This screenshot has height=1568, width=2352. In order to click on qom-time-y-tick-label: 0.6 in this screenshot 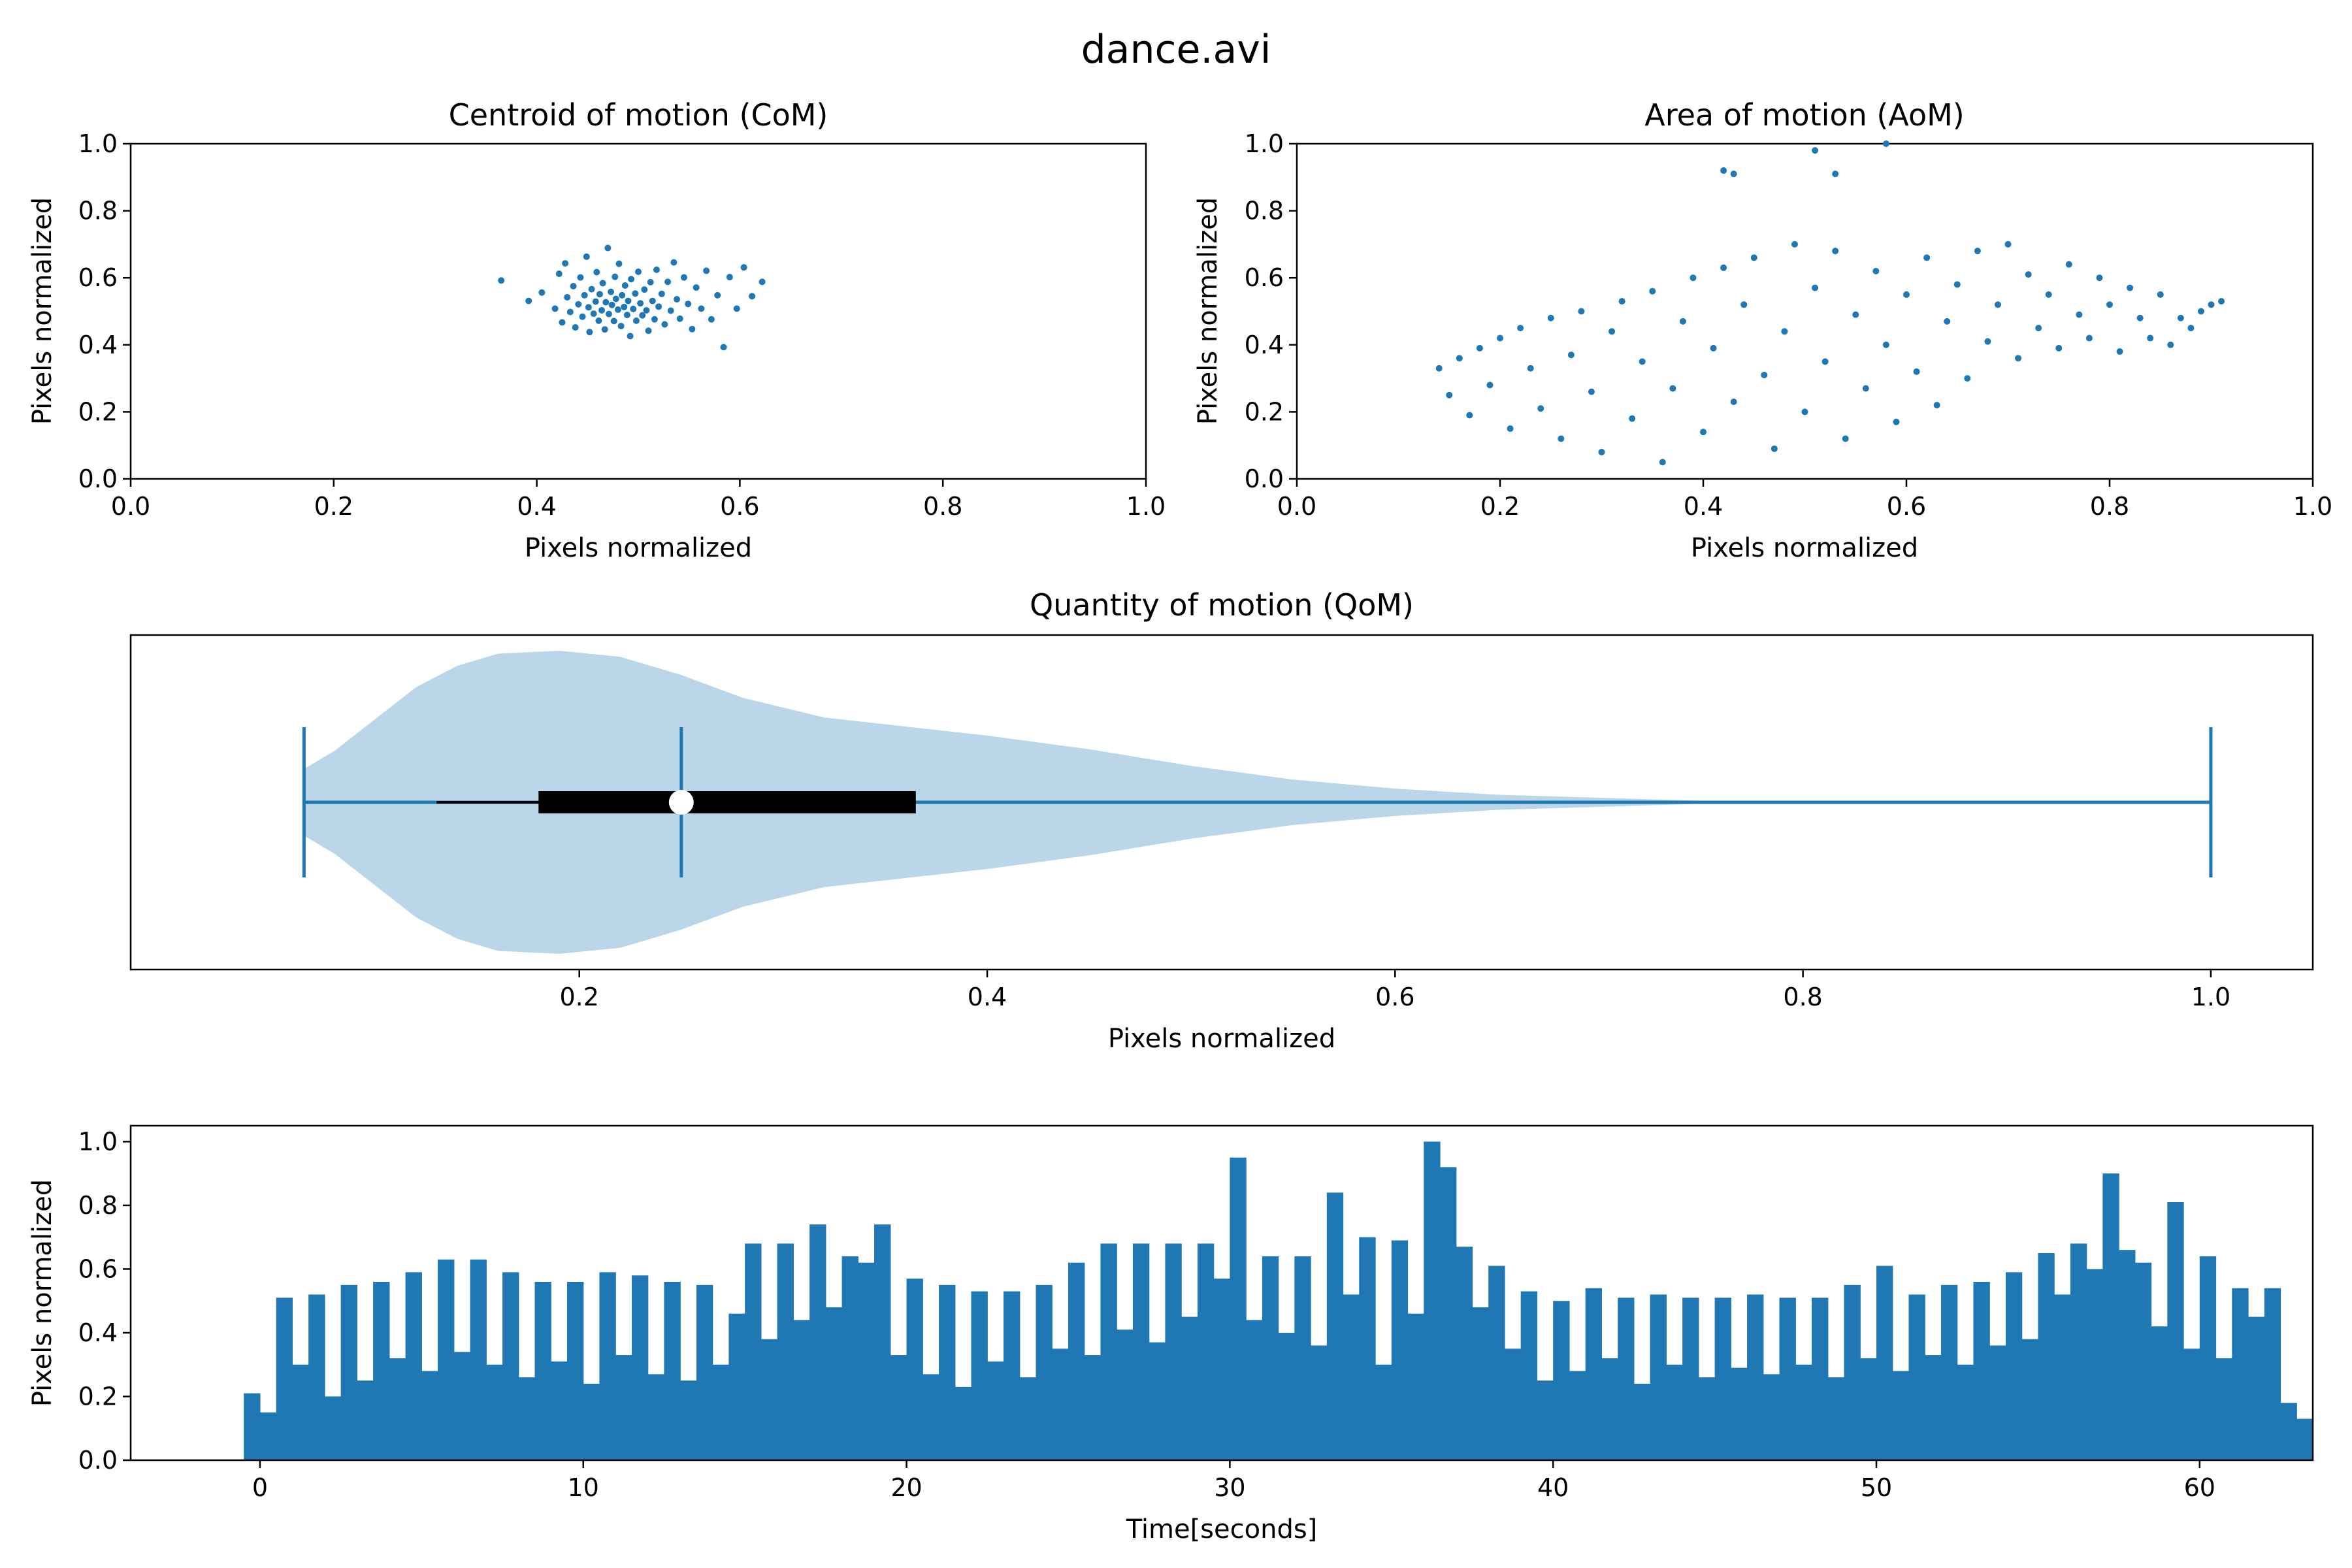, I will do `click(98, 1268)`.